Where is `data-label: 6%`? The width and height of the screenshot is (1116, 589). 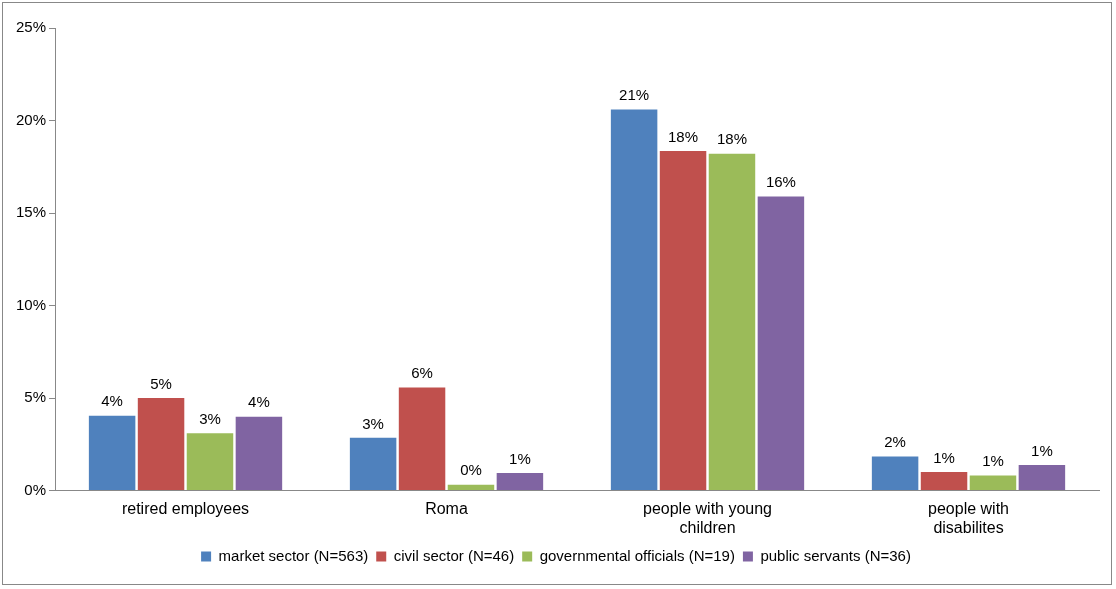 data-label: 6% is located at coordinates (422, 373).